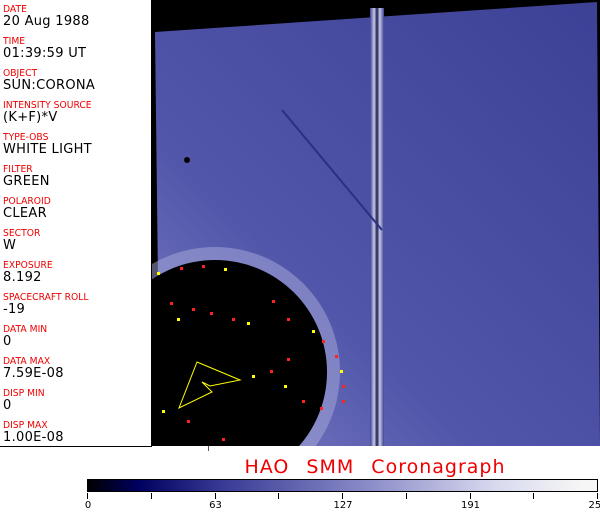 Image resolution: width=600 pixels, height=512 pixels. I want to click on field-label: SPACECRAFT ROLL, so click(46, 297).